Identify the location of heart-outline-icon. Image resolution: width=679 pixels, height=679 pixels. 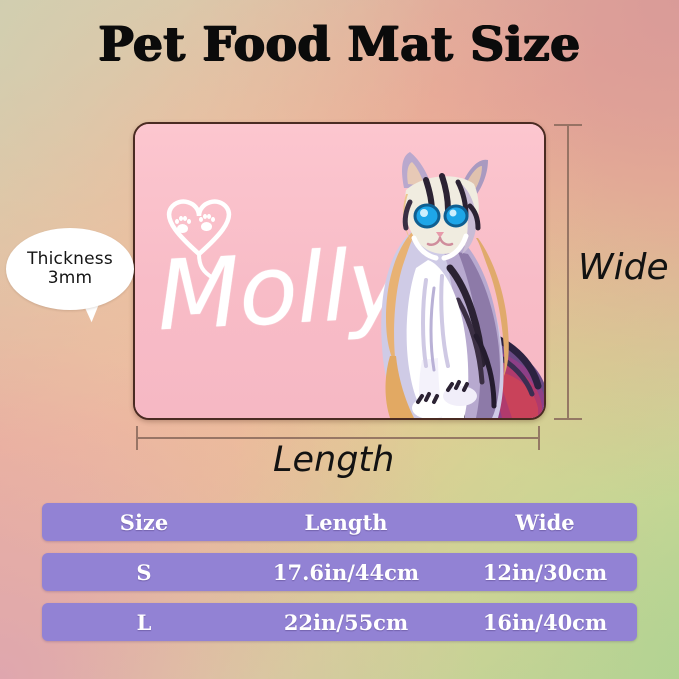
(198, 236).